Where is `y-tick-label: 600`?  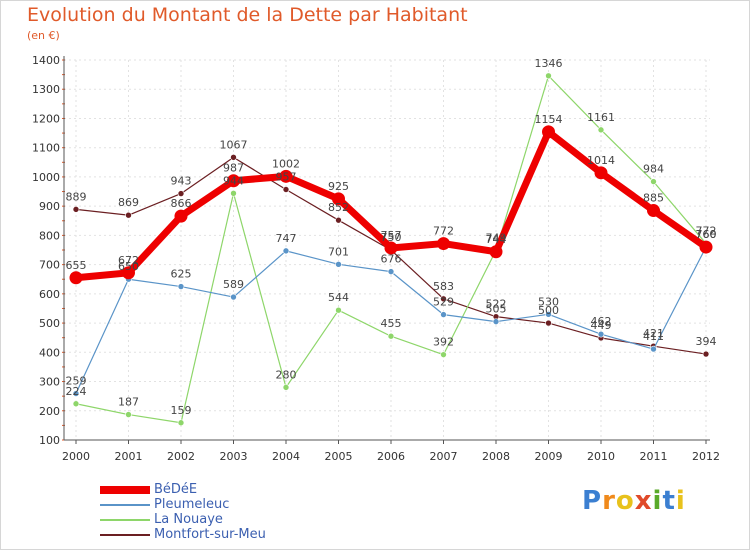
y-tick-label: 600 is located at coordinates (49, 294).